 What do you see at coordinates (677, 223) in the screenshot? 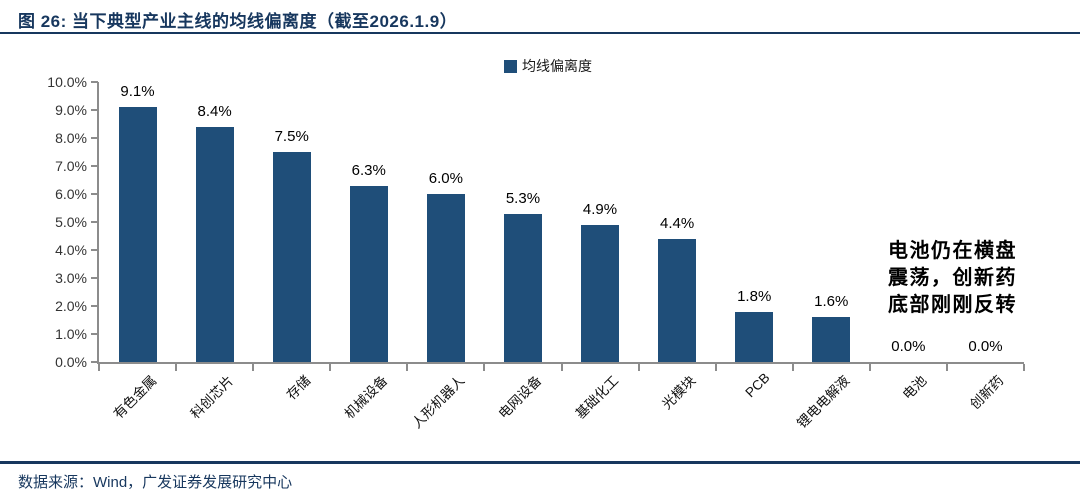
I see `bar-value-label: 4.4%` at bounding box center [677, 223].